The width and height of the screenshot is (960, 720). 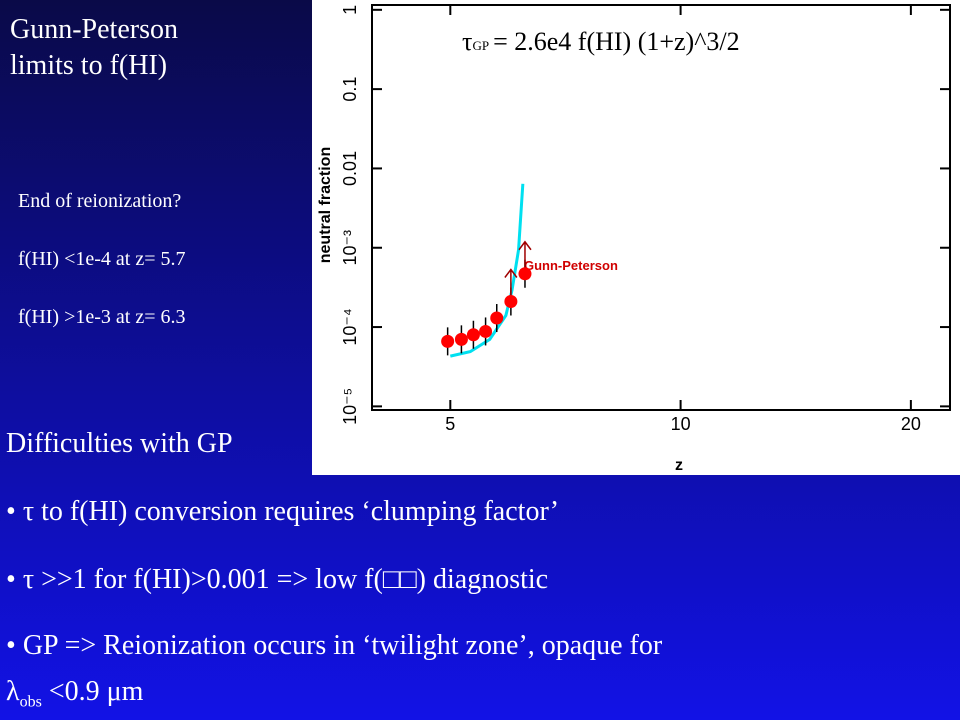 I want to click on title-line: limits to f(HI), so click(x=89, y=65).